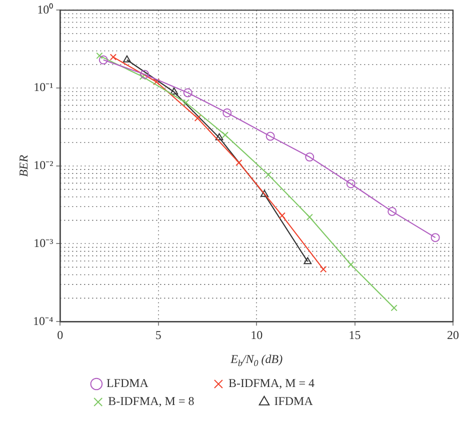  Describe the element at coordinates (44, 87) in the screenshot. I see `y-tick-label: 10⁻¹` at that location.